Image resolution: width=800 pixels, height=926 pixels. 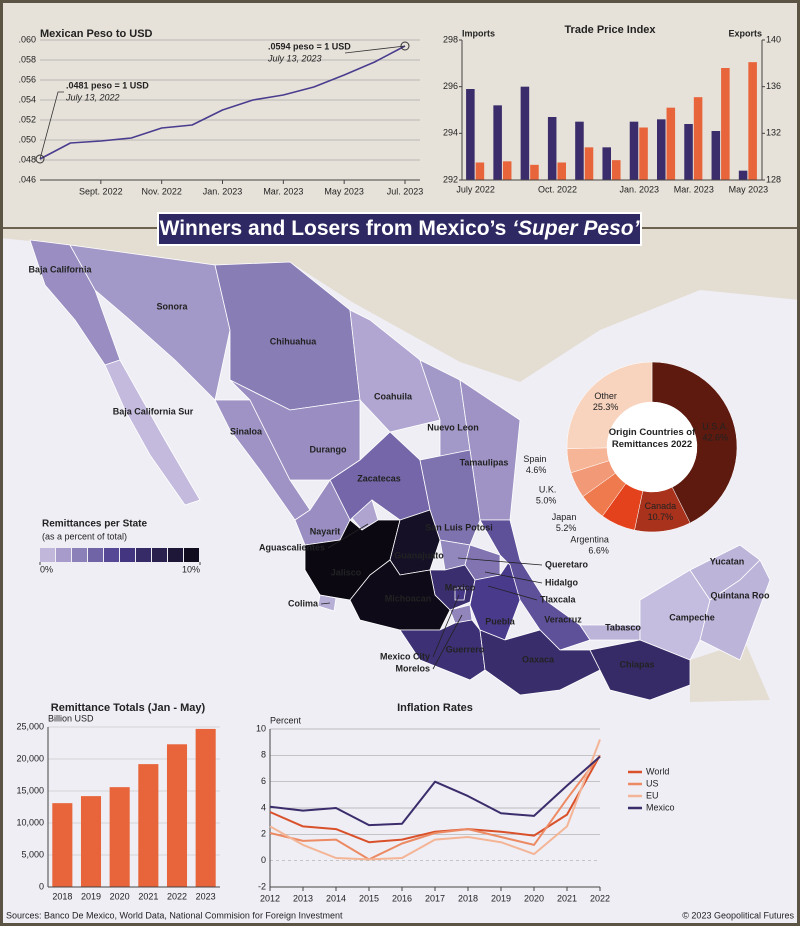 What do you see at coordinates (548, 489) in the screenshot?
I see `slice-label: U.K.` at bounding box center [548, 489].